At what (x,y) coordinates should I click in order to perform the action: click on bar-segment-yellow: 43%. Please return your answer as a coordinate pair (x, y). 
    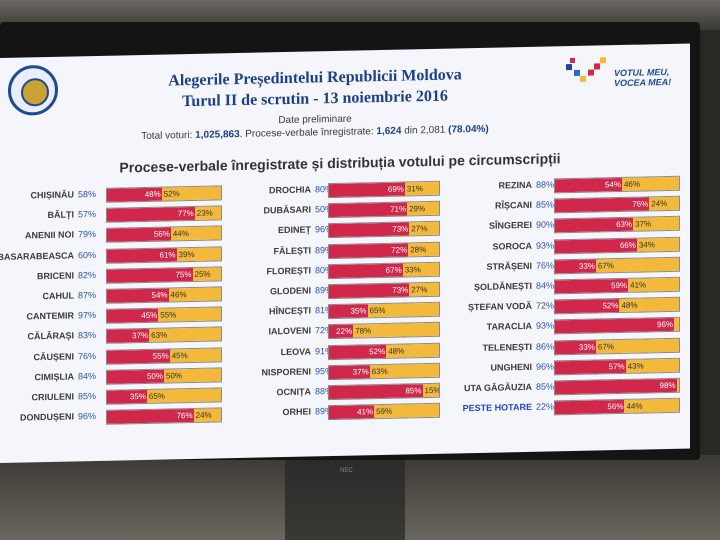
    Looking at the image, I should click on (652, 365).